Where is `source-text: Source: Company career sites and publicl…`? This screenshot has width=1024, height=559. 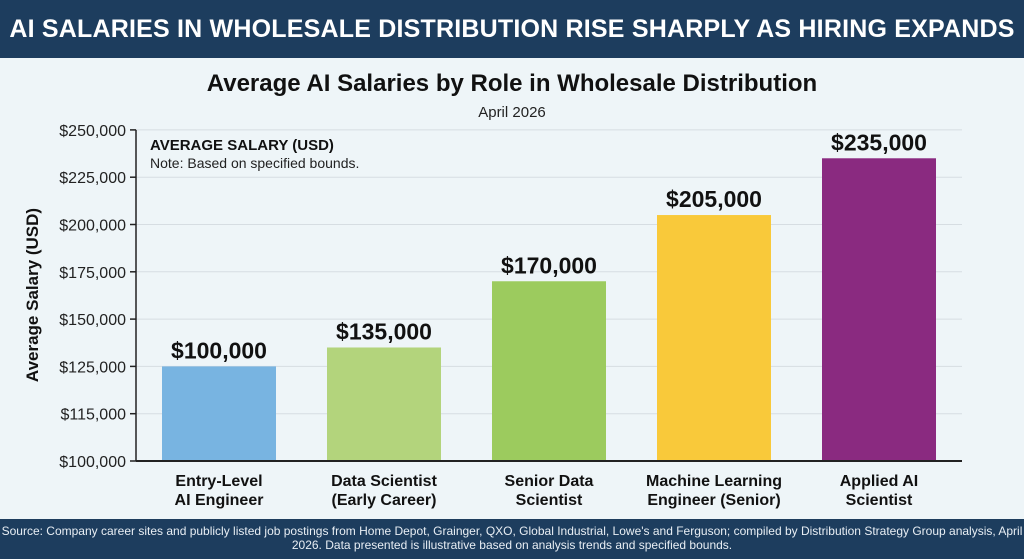 source-text: Source: Company career sites and publicl… is located at coordinates (512, 538).